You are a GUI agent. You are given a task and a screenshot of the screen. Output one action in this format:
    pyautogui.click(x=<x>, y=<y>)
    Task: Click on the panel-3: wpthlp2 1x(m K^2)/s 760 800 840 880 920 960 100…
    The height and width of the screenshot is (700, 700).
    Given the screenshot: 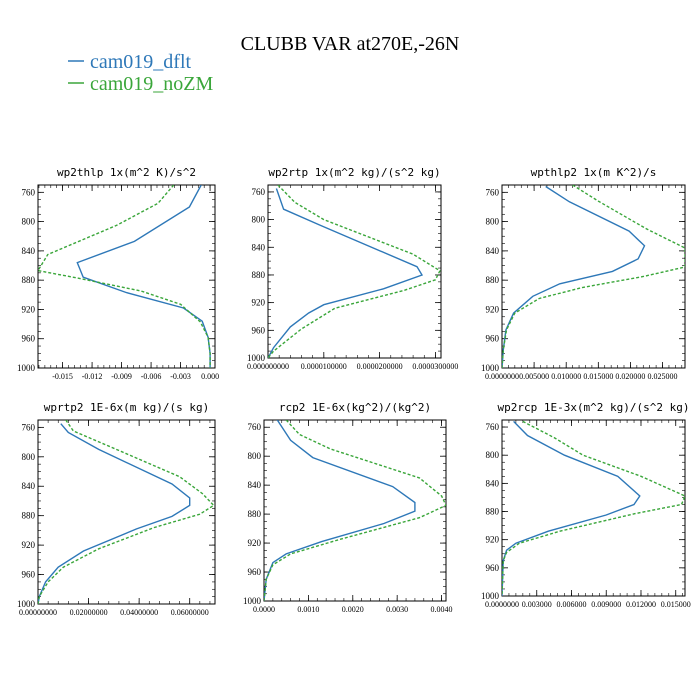 What is the action you would take?
    pyautogui.click(x=583, y=273)
    